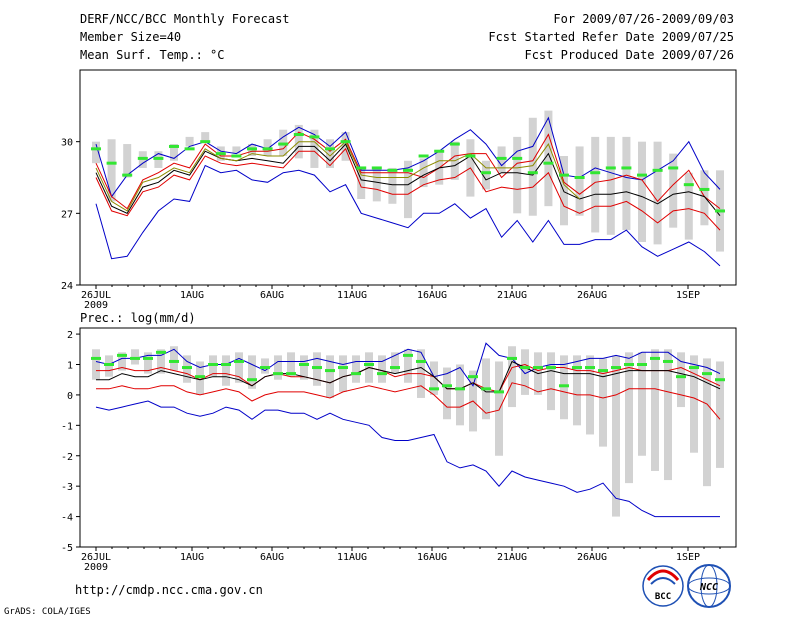 This screenshot has width=800, height=618. I want to click on y-tick-label: 27, so click(67, 214).